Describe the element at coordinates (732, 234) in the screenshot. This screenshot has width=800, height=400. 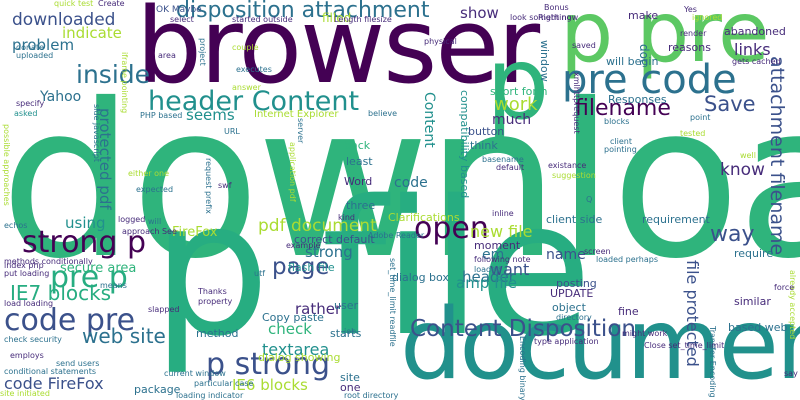
I see `word: way` at that location.